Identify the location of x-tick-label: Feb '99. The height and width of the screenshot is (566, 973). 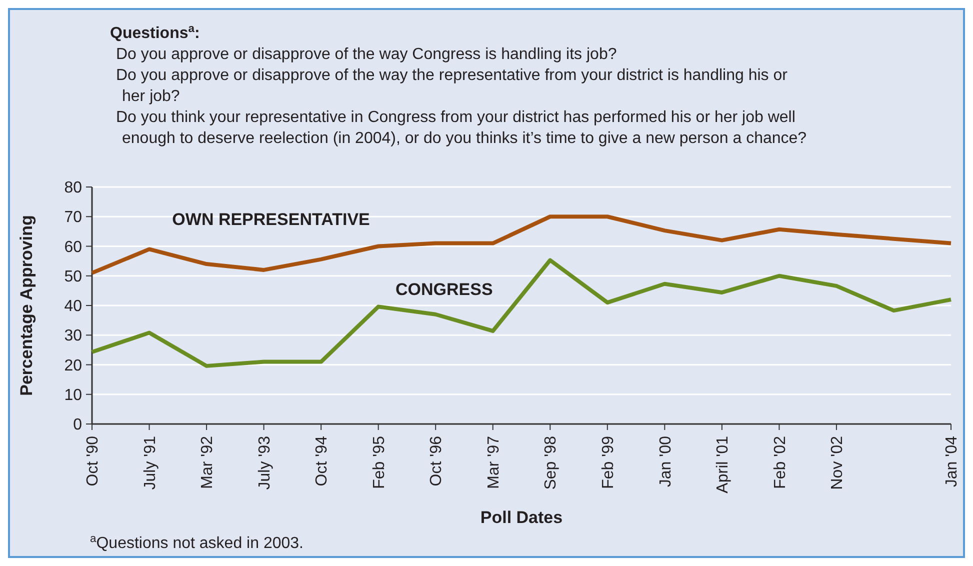
(608, 462).